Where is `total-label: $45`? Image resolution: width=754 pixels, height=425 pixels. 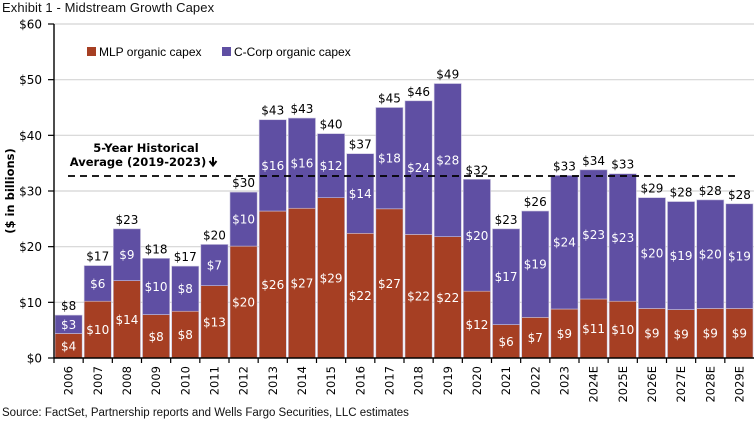
total-label: $45 is located at coordinates (389, 99).